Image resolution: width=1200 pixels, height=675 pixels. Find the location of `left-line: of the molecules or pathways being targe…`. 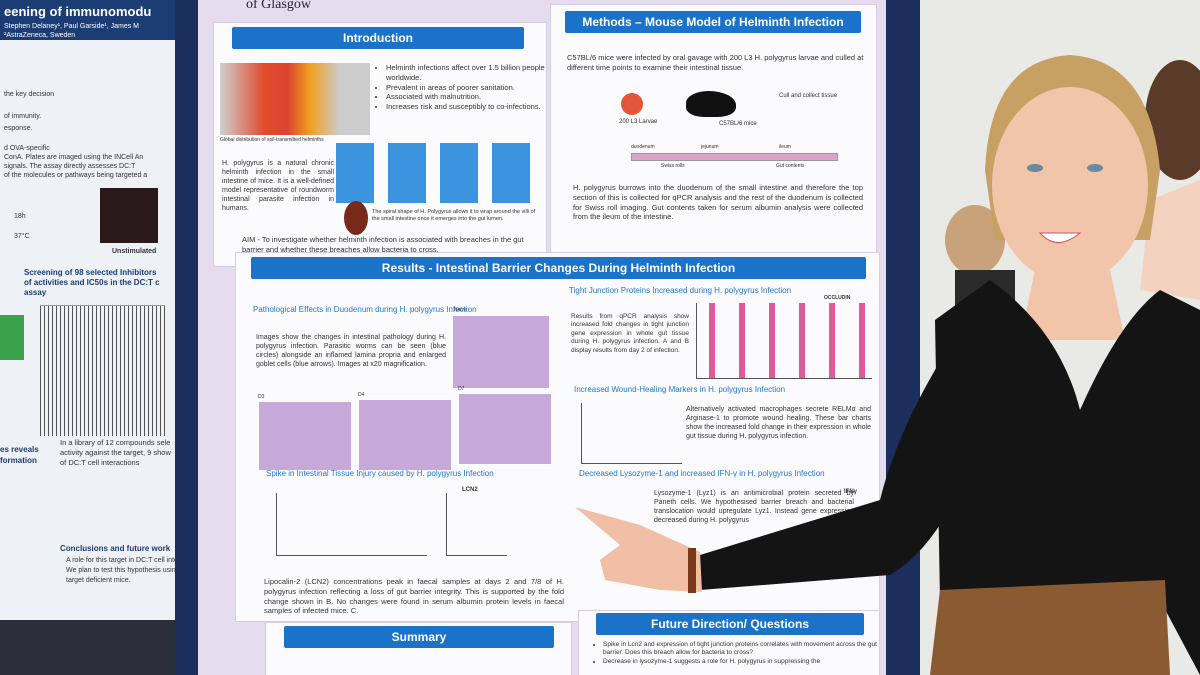

left-line: of the molecules or pathways being targe… is located at coordinates (76, 175).